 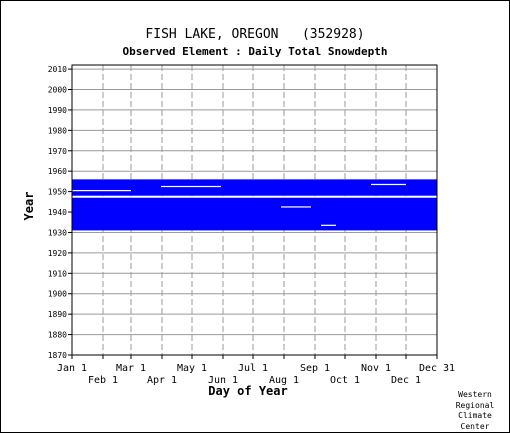 What do you see at coordinates (475, 426) in the screenshot?
I see `credit-line-4: Center` at bounding box center [475, 426].